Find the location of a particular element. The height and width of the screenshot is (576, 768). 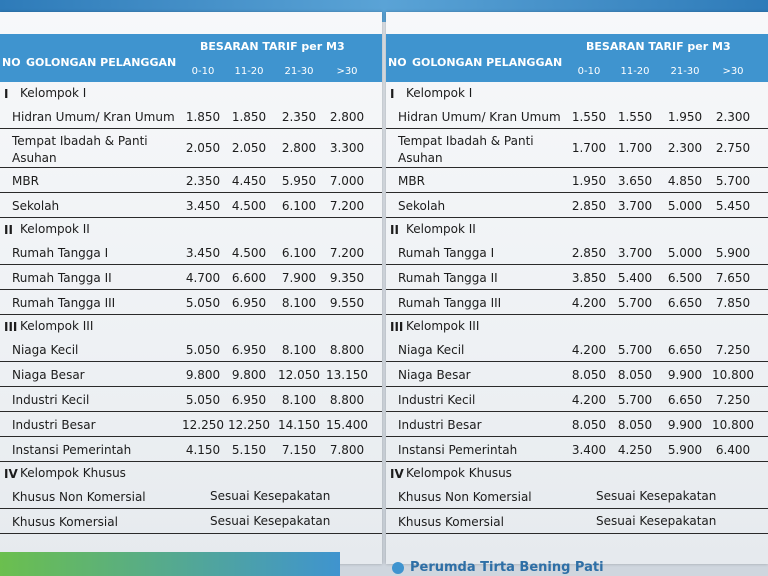

group-name: Kelompok III is located at coordinates (443, 326).